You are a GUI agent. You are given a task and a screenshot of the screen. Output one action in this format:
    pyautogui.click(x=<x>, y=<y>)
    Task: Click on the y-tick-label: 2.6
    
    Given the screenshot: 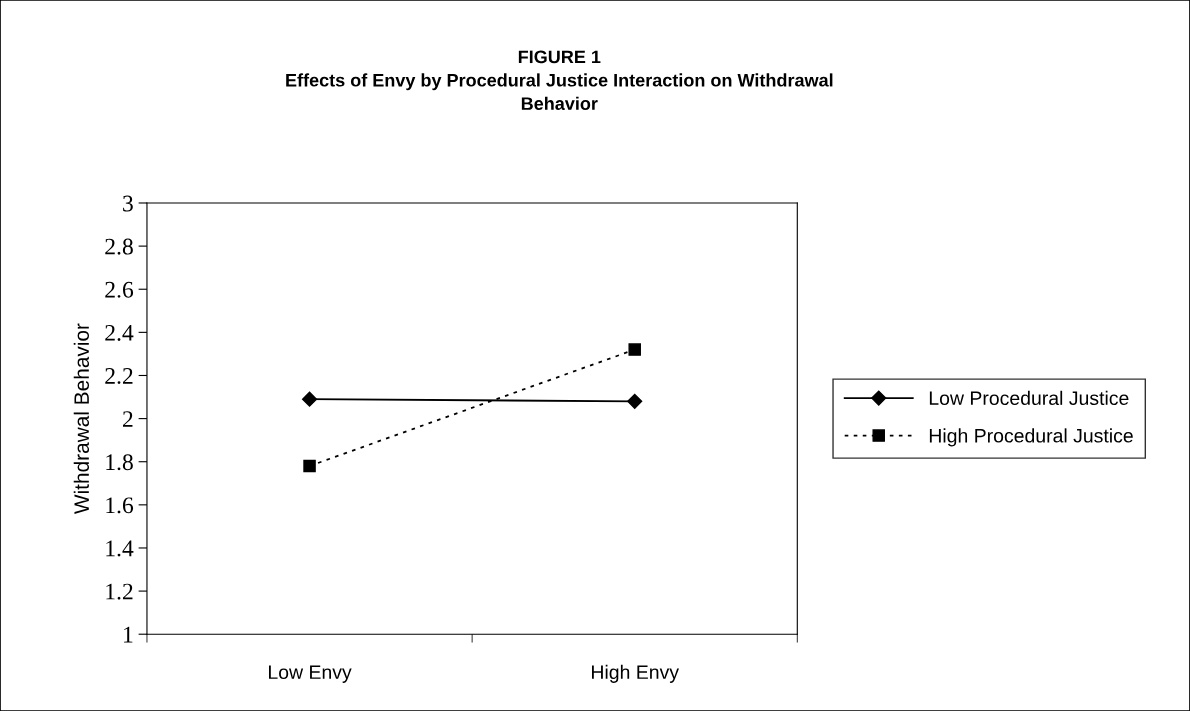 What is the action you would take?
    pyautogui.click(x=119, y=289)
    